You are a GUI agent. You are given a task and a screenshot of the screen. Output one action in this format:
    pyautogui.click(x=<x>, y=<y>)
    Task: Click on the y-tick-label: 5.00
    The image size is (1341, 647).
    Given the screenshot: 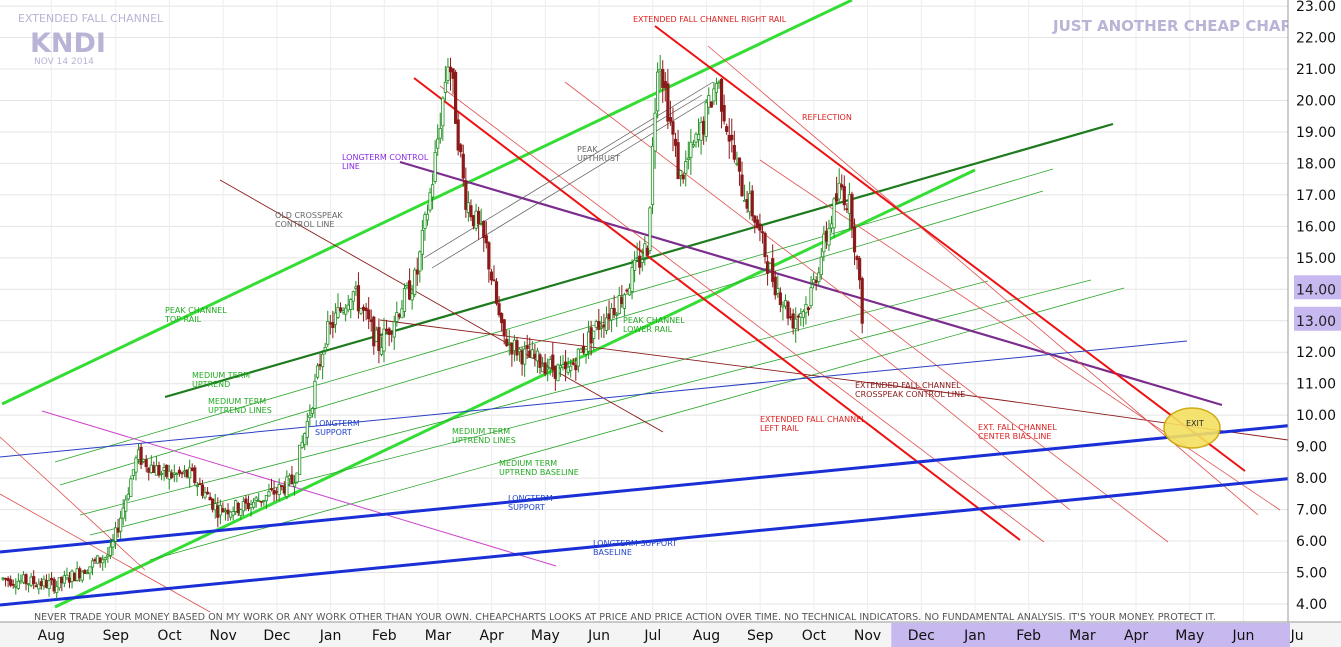 What is the action you would take?
    pyautogui.click(x=1311, y=574)
    